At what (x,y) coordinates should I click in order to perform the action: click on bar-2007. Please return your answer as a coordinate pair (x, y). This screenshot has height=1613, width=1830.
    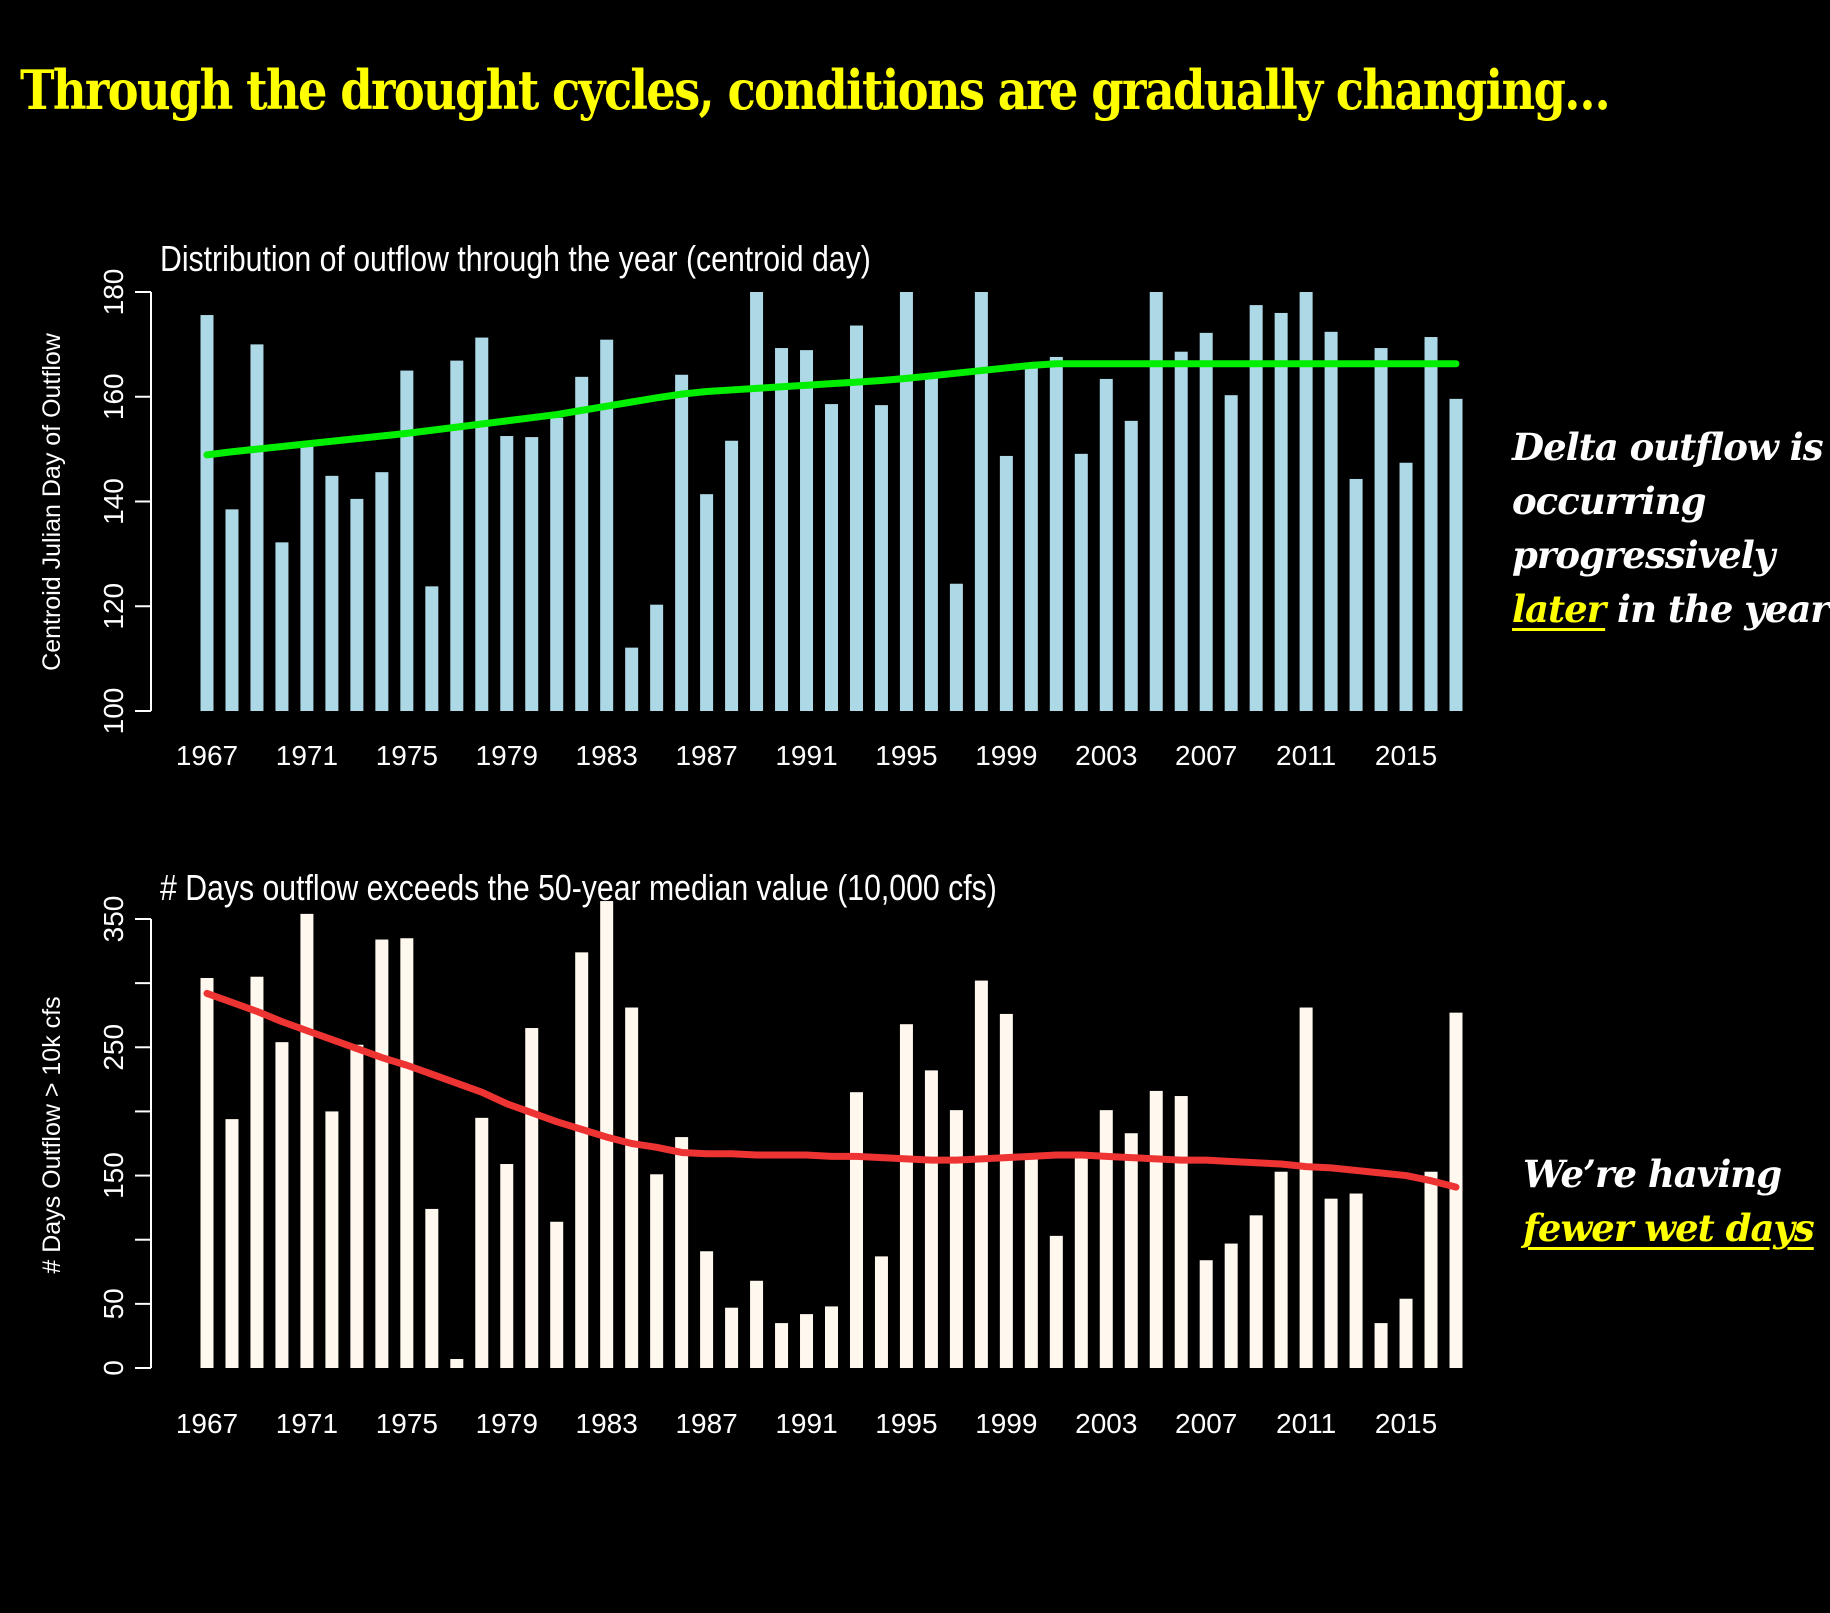
    Looking at the image, I should click on (1206, 1314).